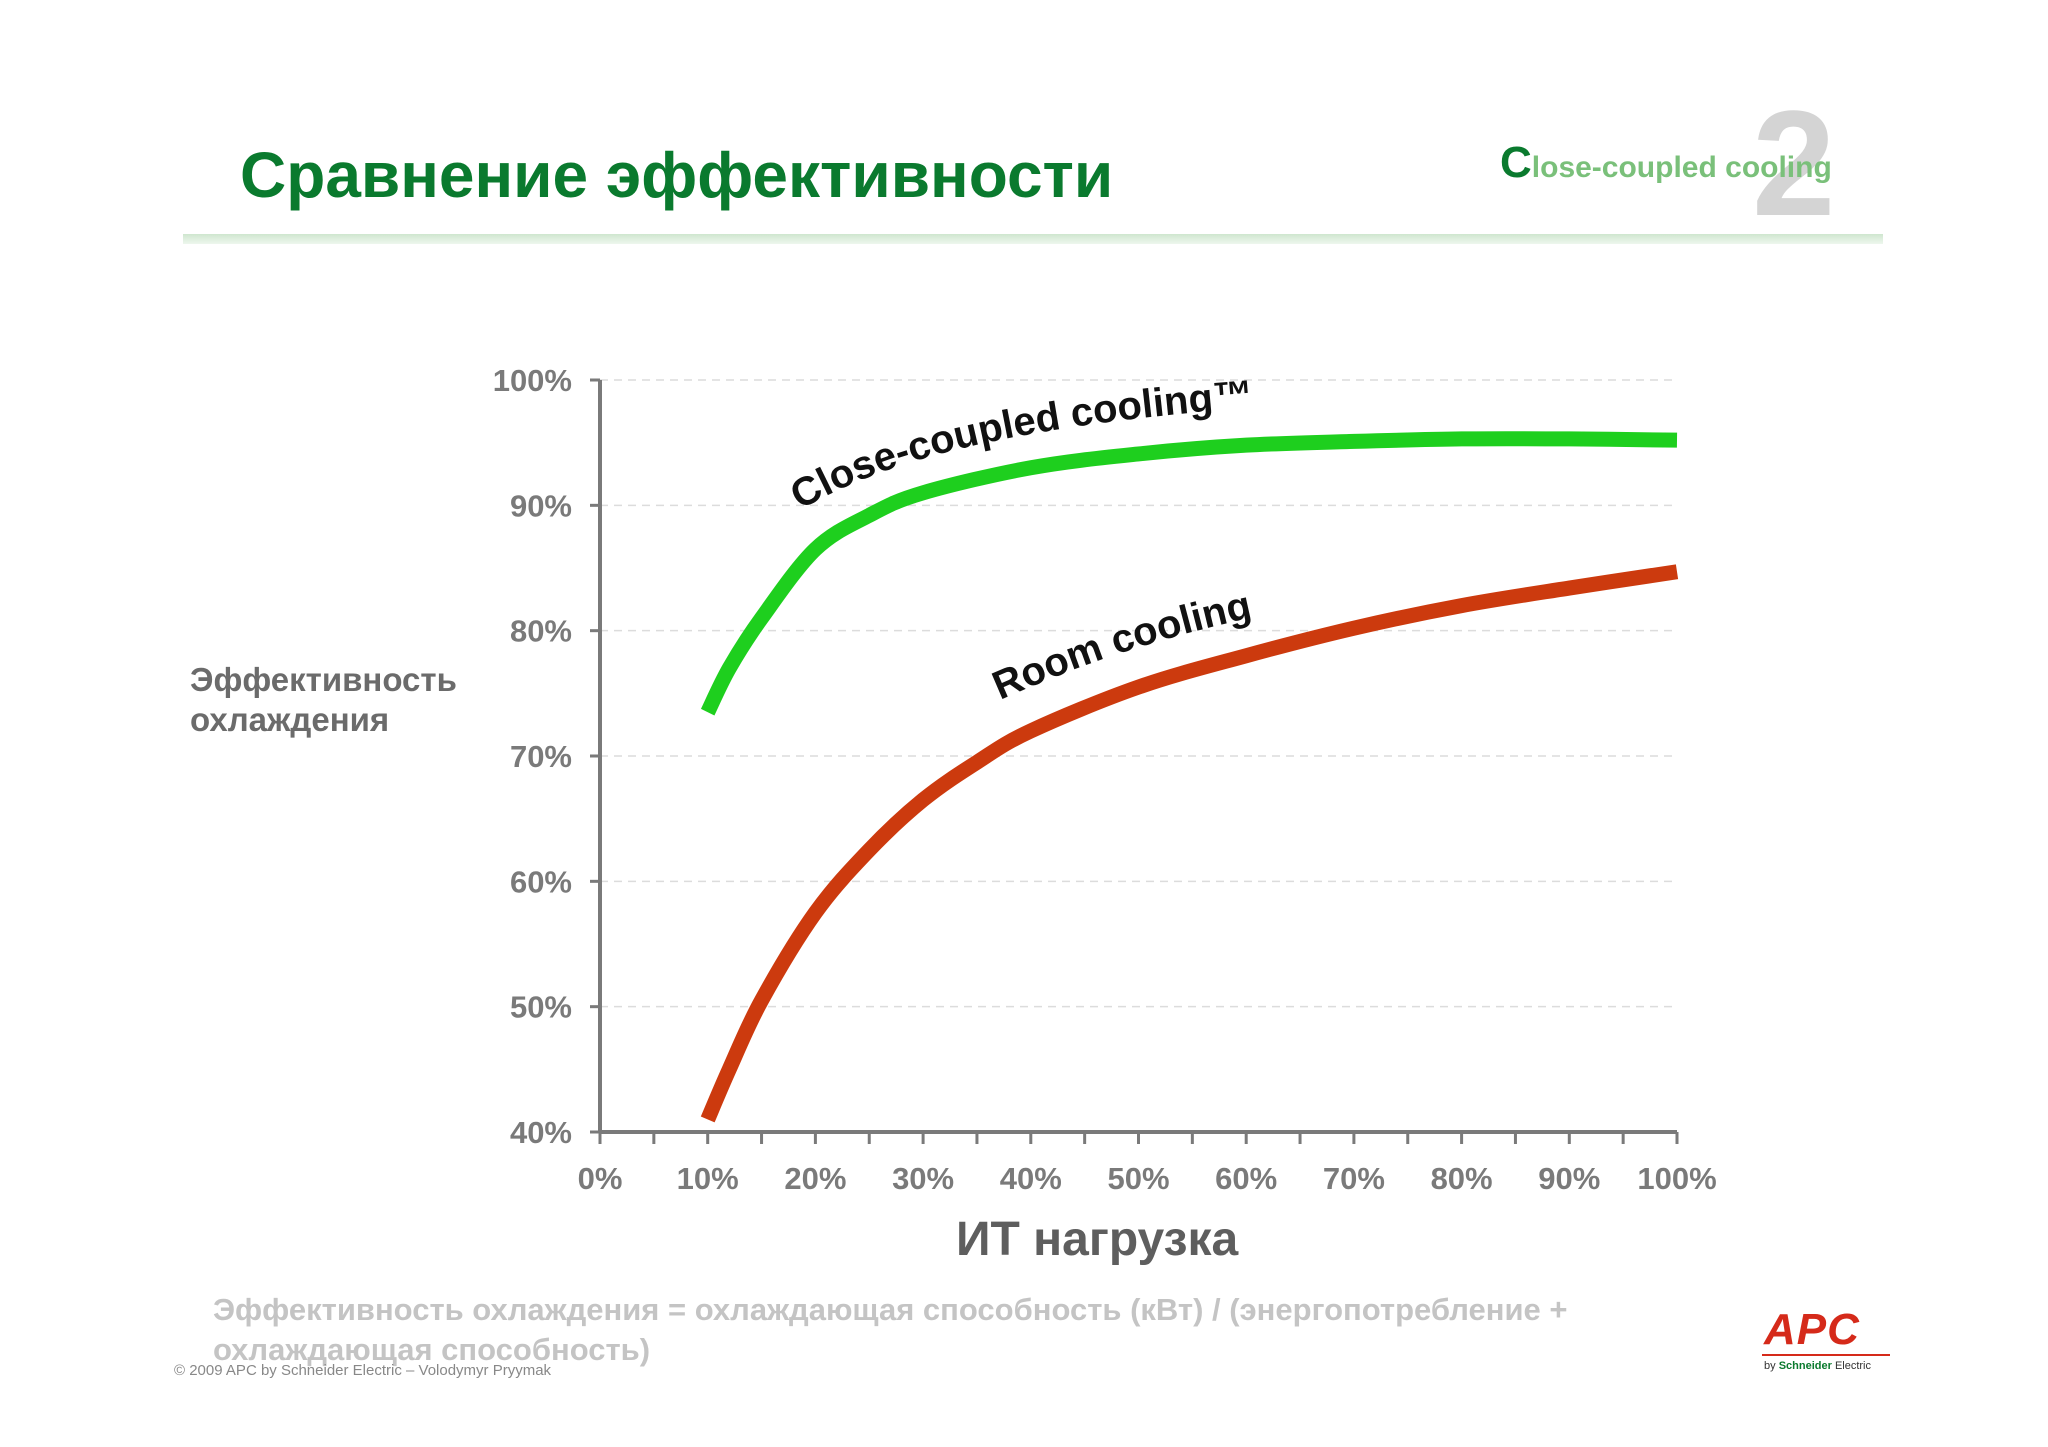  I want to click on x-tick-label: 100%, so click(1676, 1178).